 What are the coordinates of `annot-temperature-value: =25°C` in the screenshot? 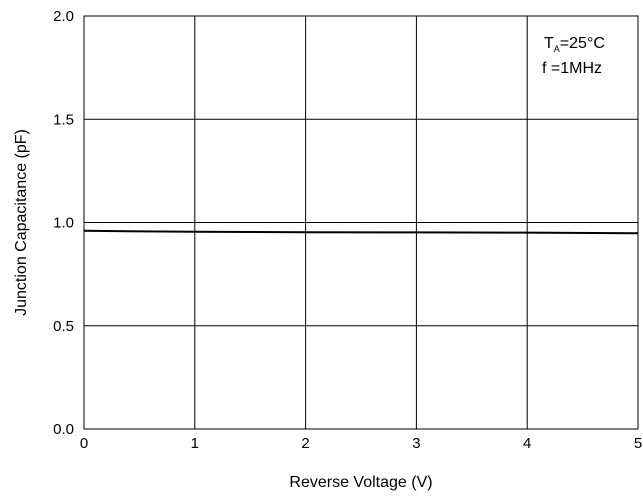 It's located at (582, 43).